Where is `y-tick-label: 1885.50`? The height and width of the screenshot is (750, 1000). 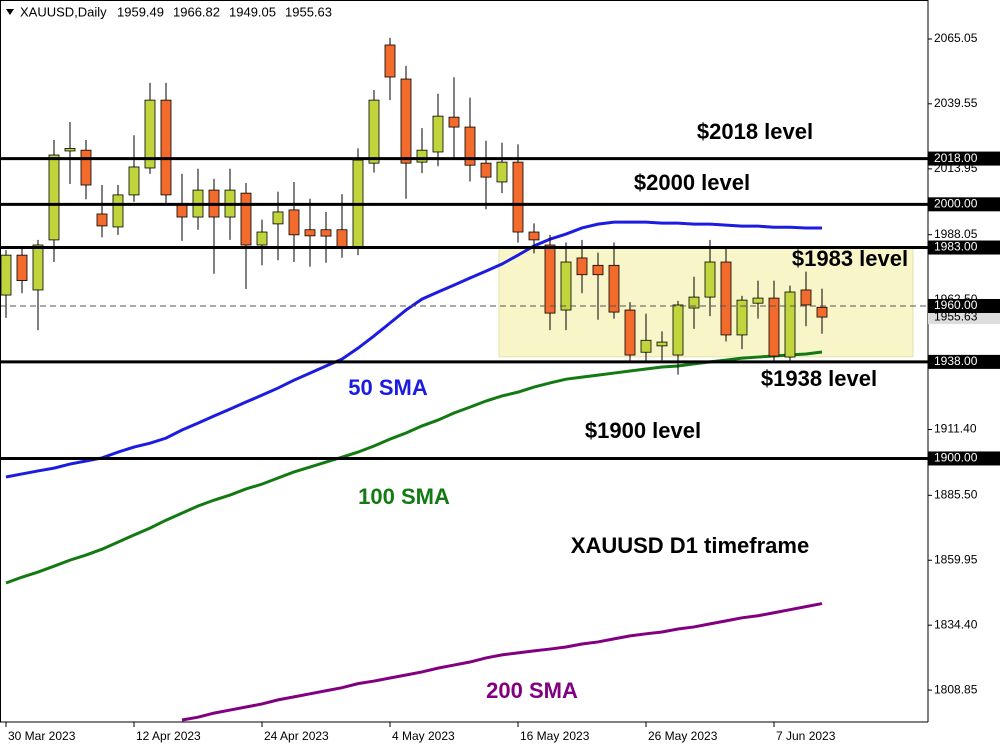
y-tick-label: 1885.50 is located at coordinates (956, 494).